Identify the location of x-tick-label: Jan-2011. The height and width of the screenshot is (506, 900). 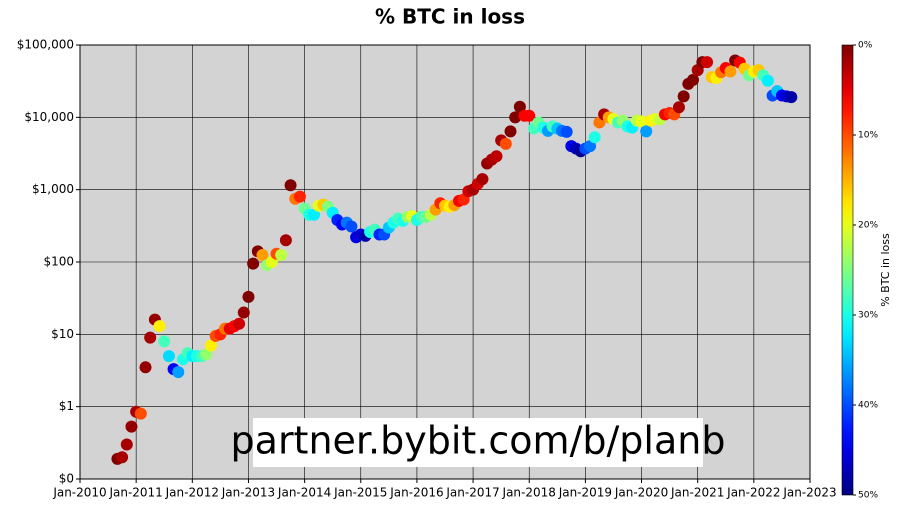
(135, 493).